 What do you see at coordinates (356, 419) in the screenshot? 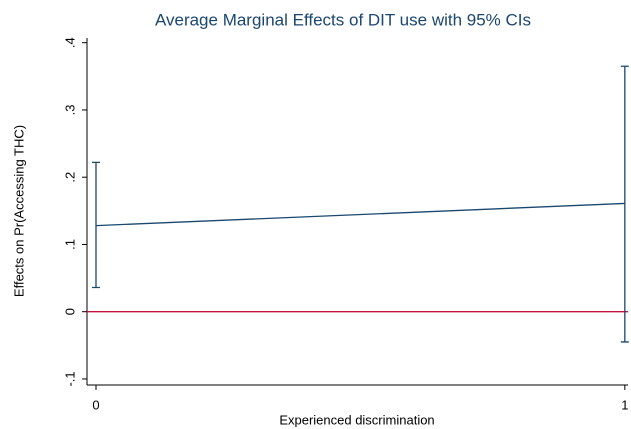
I see `x-axis-label: Experienced discrimination` at bounding box center [356, 419].